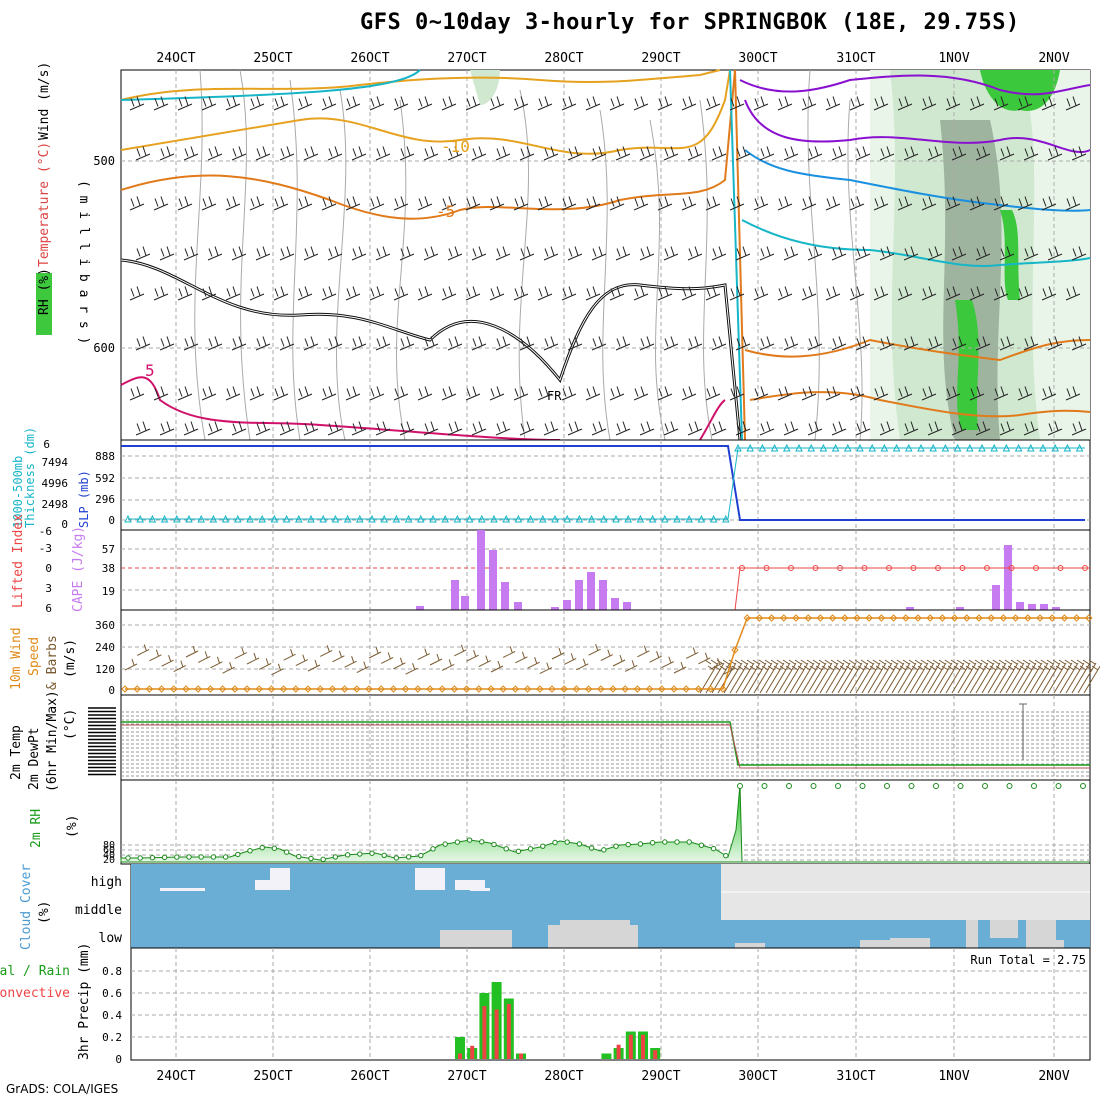 This screenshot has height=1100, width=1100. Describe the element at coordinates (44, 204) in the screenshot. I see `ylabel-temperature: Temperature (°C)` at that location.